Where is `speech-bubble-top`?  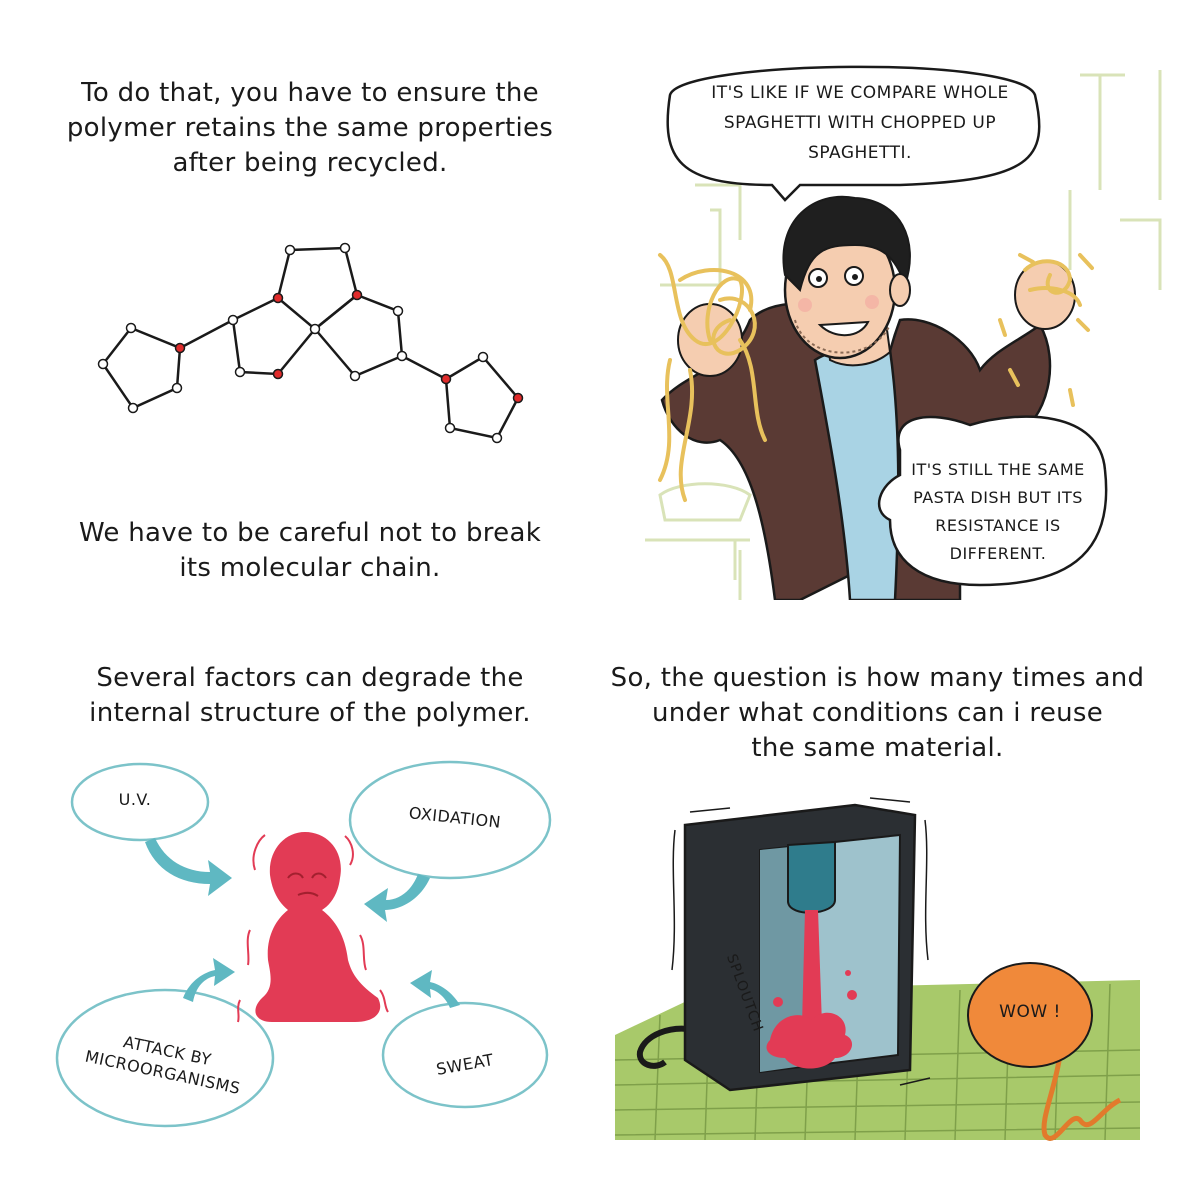 speech-bubble-top is located at coordinates (853, 133).